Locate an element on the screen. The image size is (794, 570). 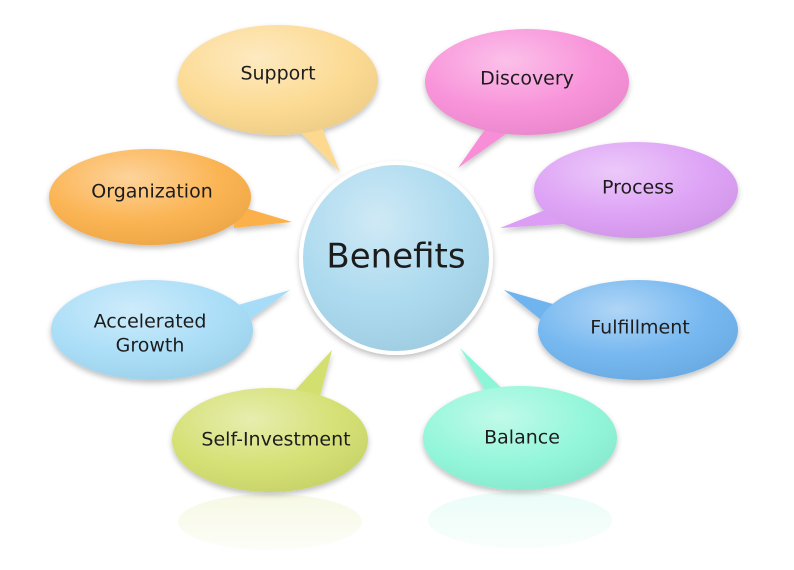
bubble-balance: Balance is located at coordinates (520, 419).